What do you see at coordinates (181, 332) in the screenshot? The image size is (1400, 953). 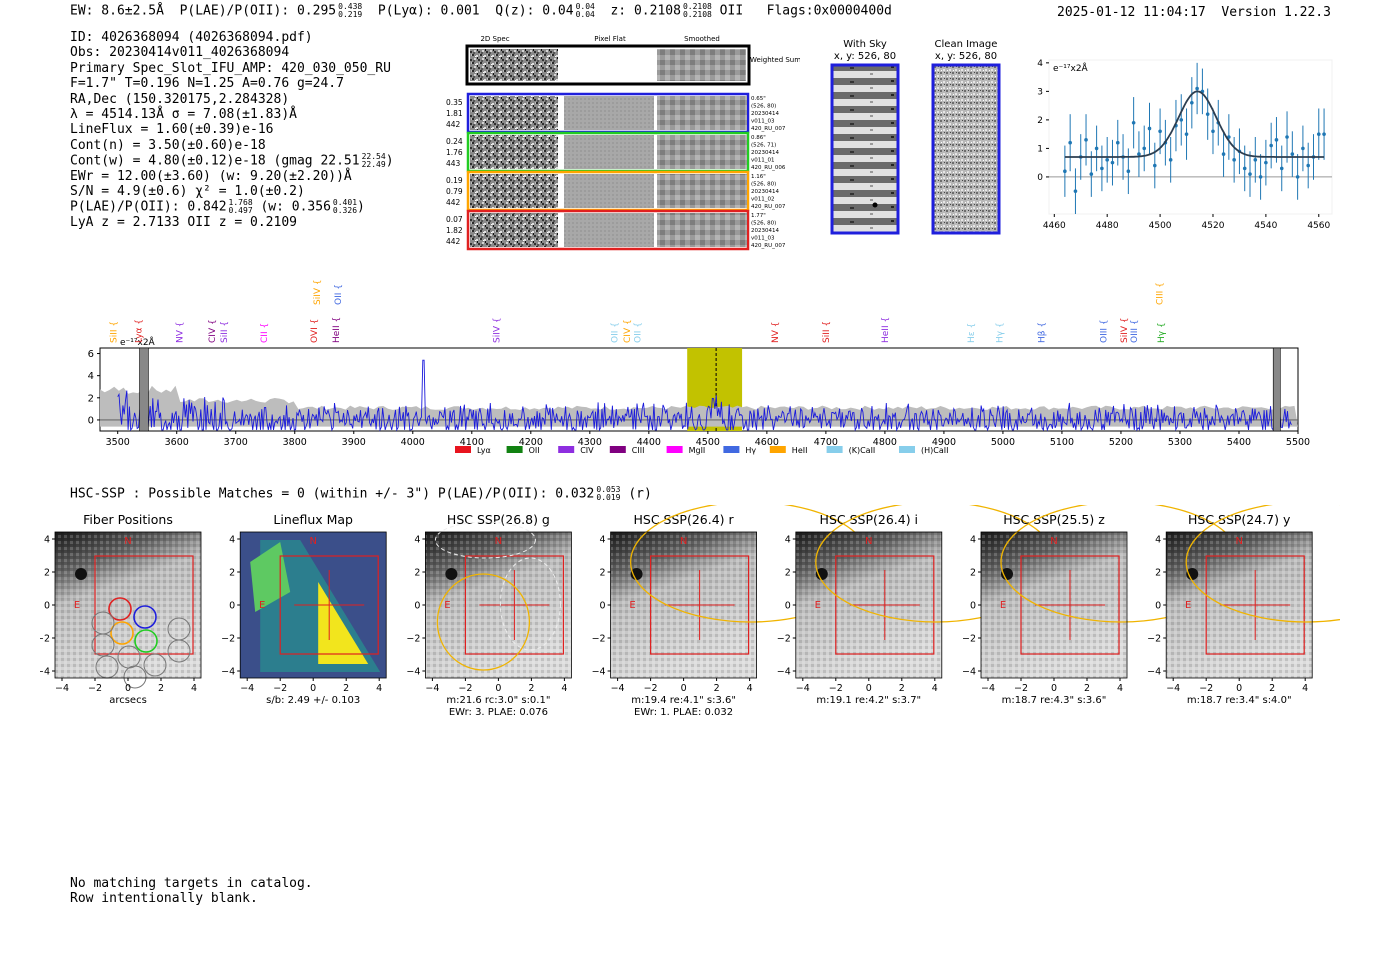 I see `line-marker-label: NV {` at bounding box center [181, 332].